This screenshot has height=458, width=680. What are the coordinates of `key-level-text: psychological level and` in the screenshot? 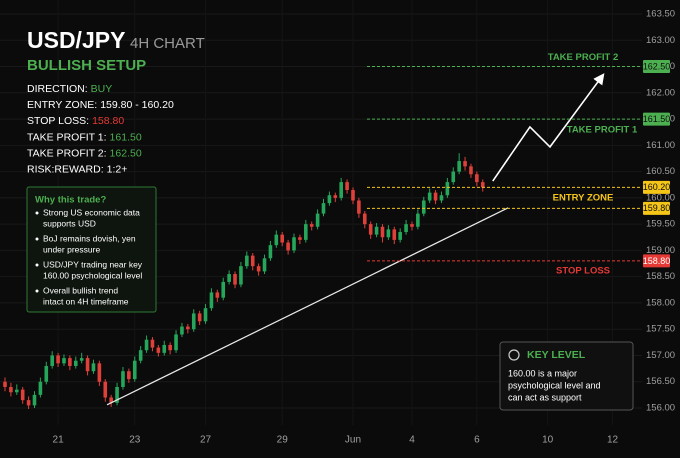 It's located at (554, 385).